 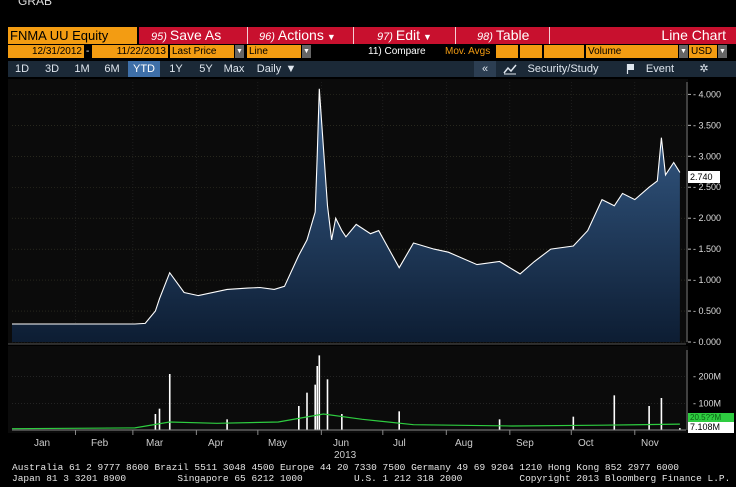 I want to click on volume-select: Volume, so click(x=632, y=51).